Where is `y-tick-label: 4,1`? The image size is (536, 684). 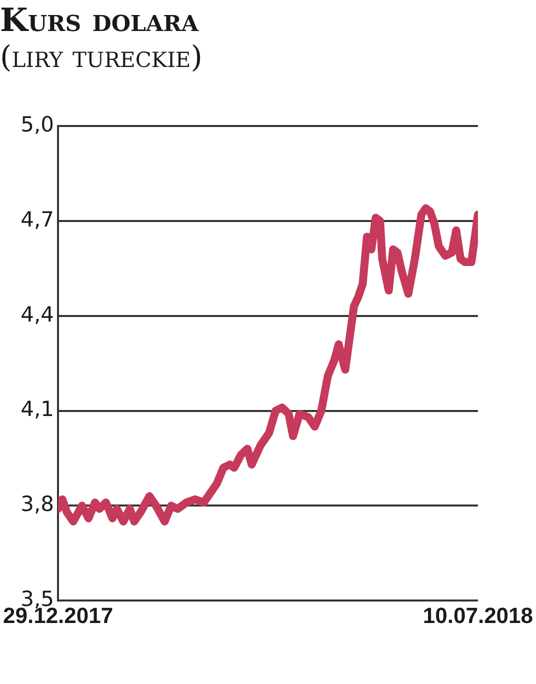 y-tick-label: 4,1 is located at coordinates (37, 409).